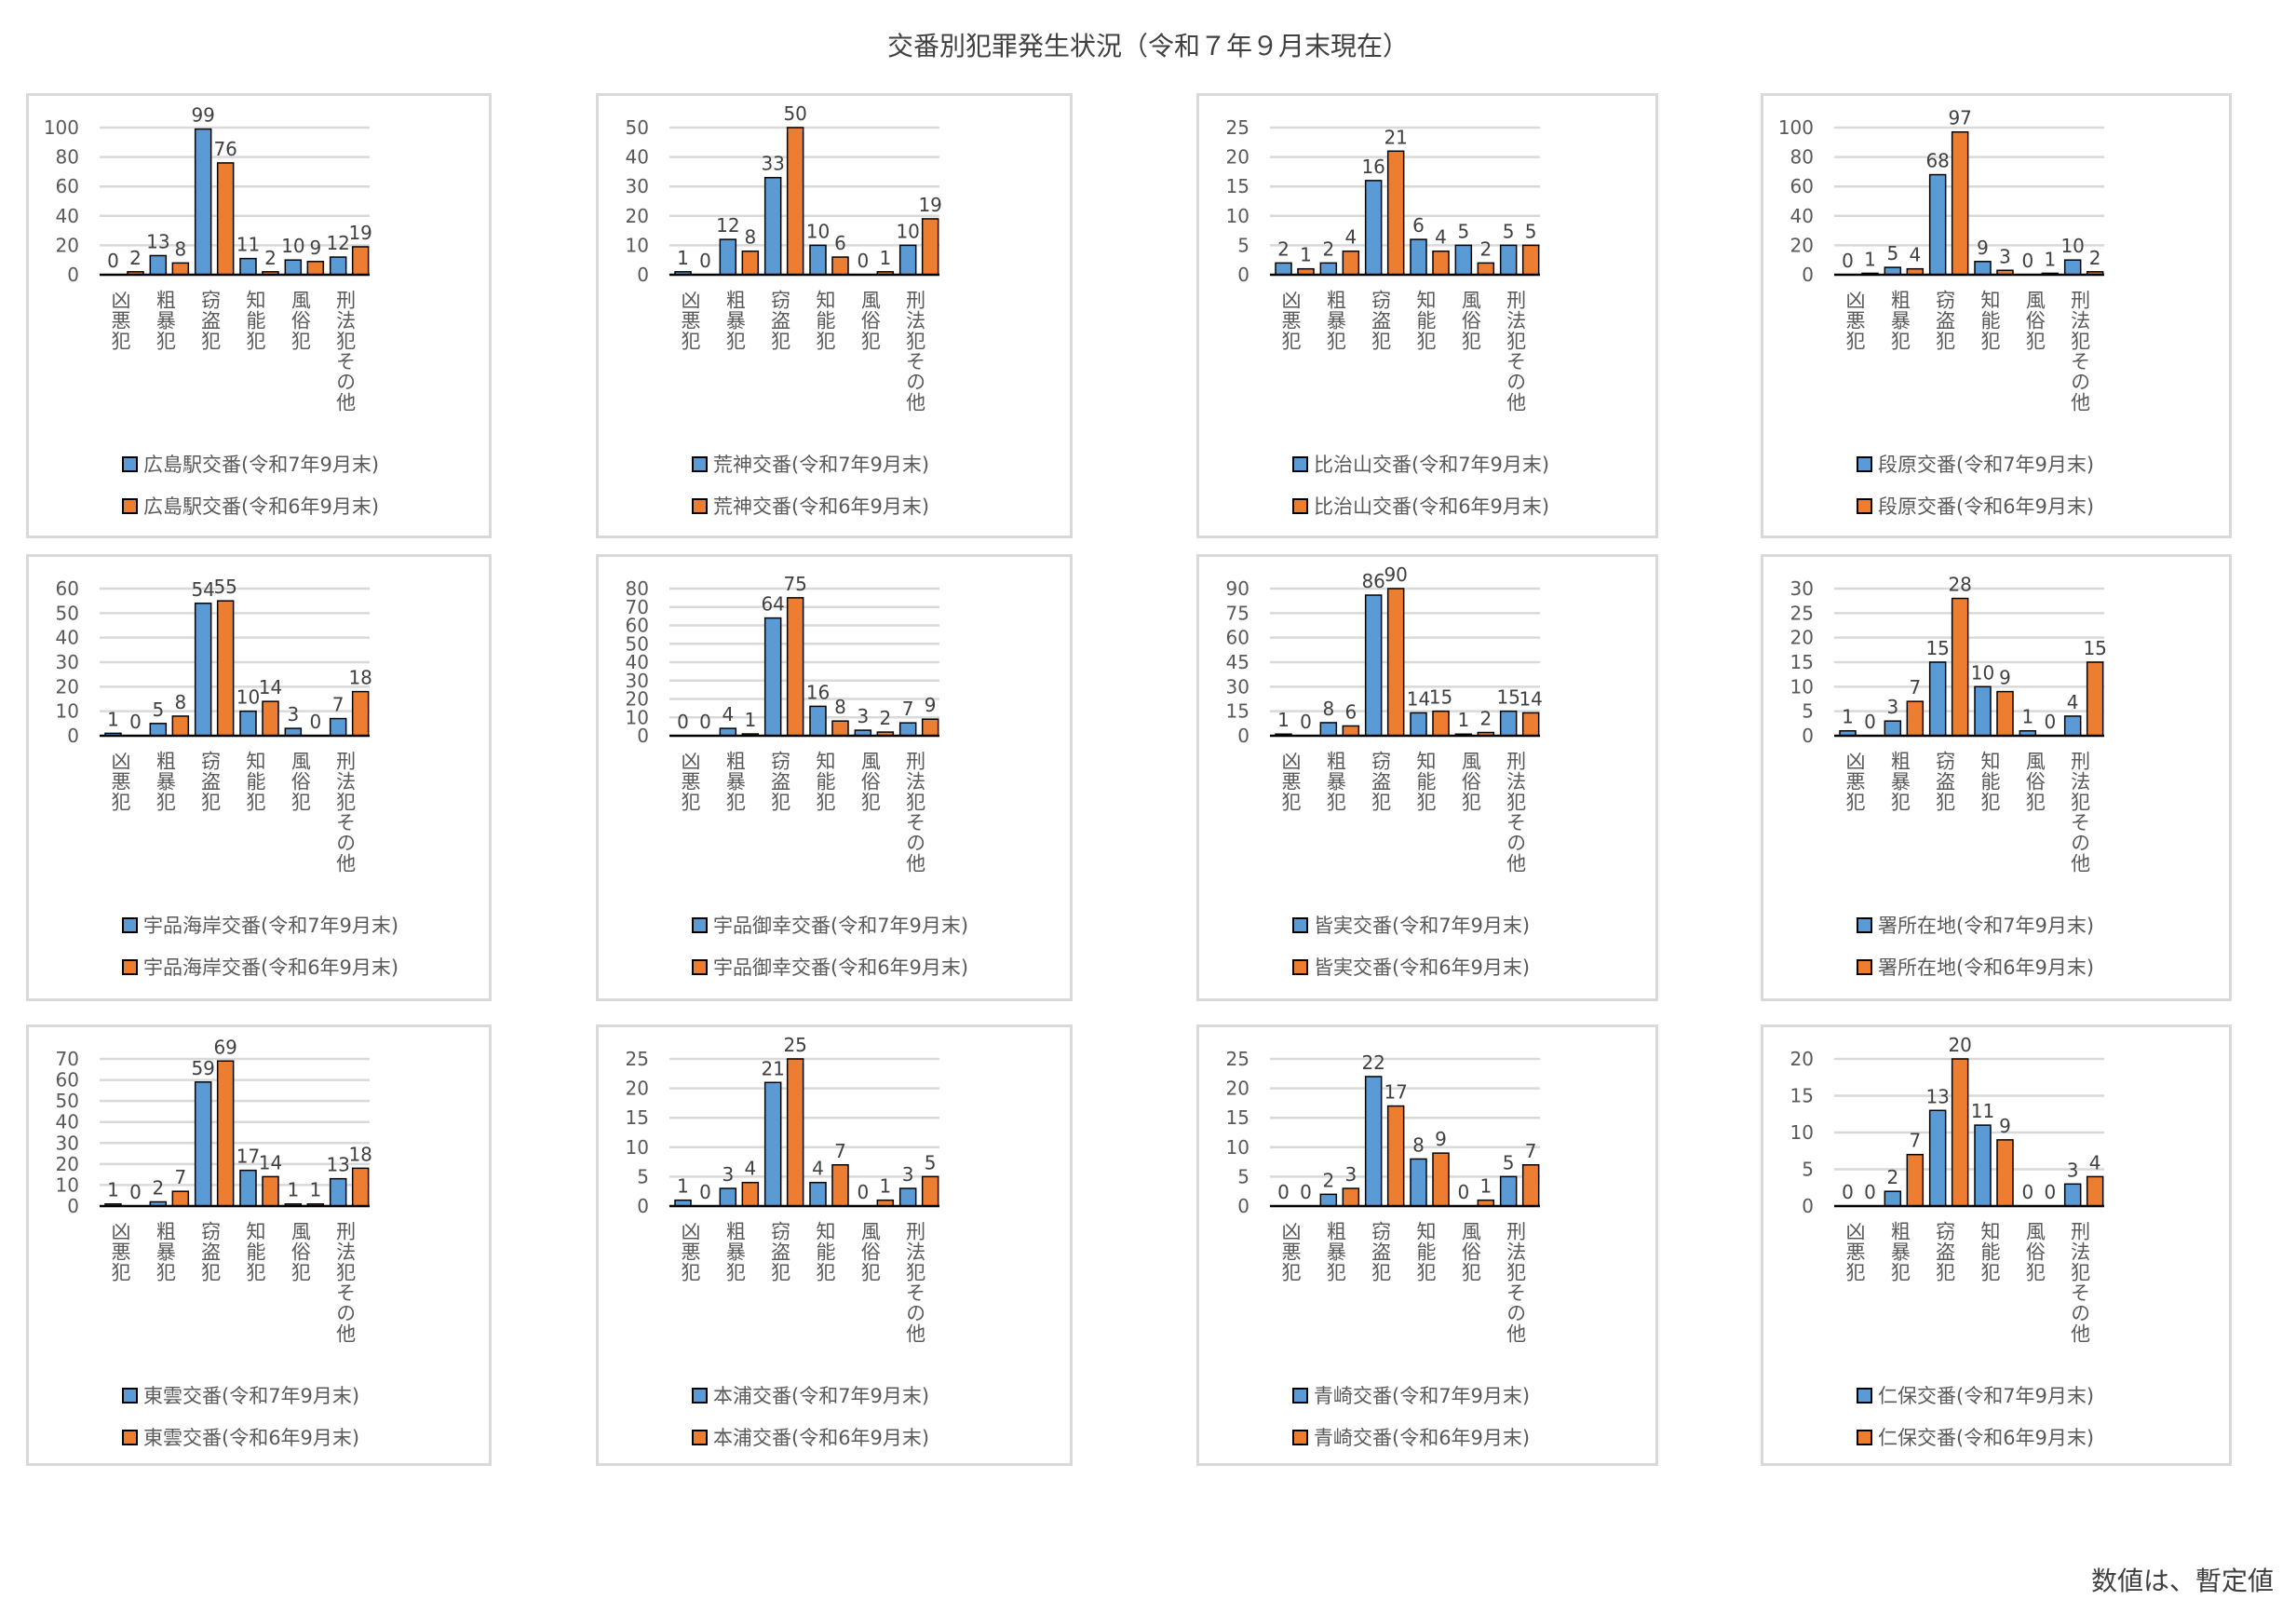 The image size is (2296, 1614). What do you see at coordinates (260, 925) in the screenshot?
I see `legend-item: 宇品海岸交番(令和7年9月末)` at bounding box center [260, 925].